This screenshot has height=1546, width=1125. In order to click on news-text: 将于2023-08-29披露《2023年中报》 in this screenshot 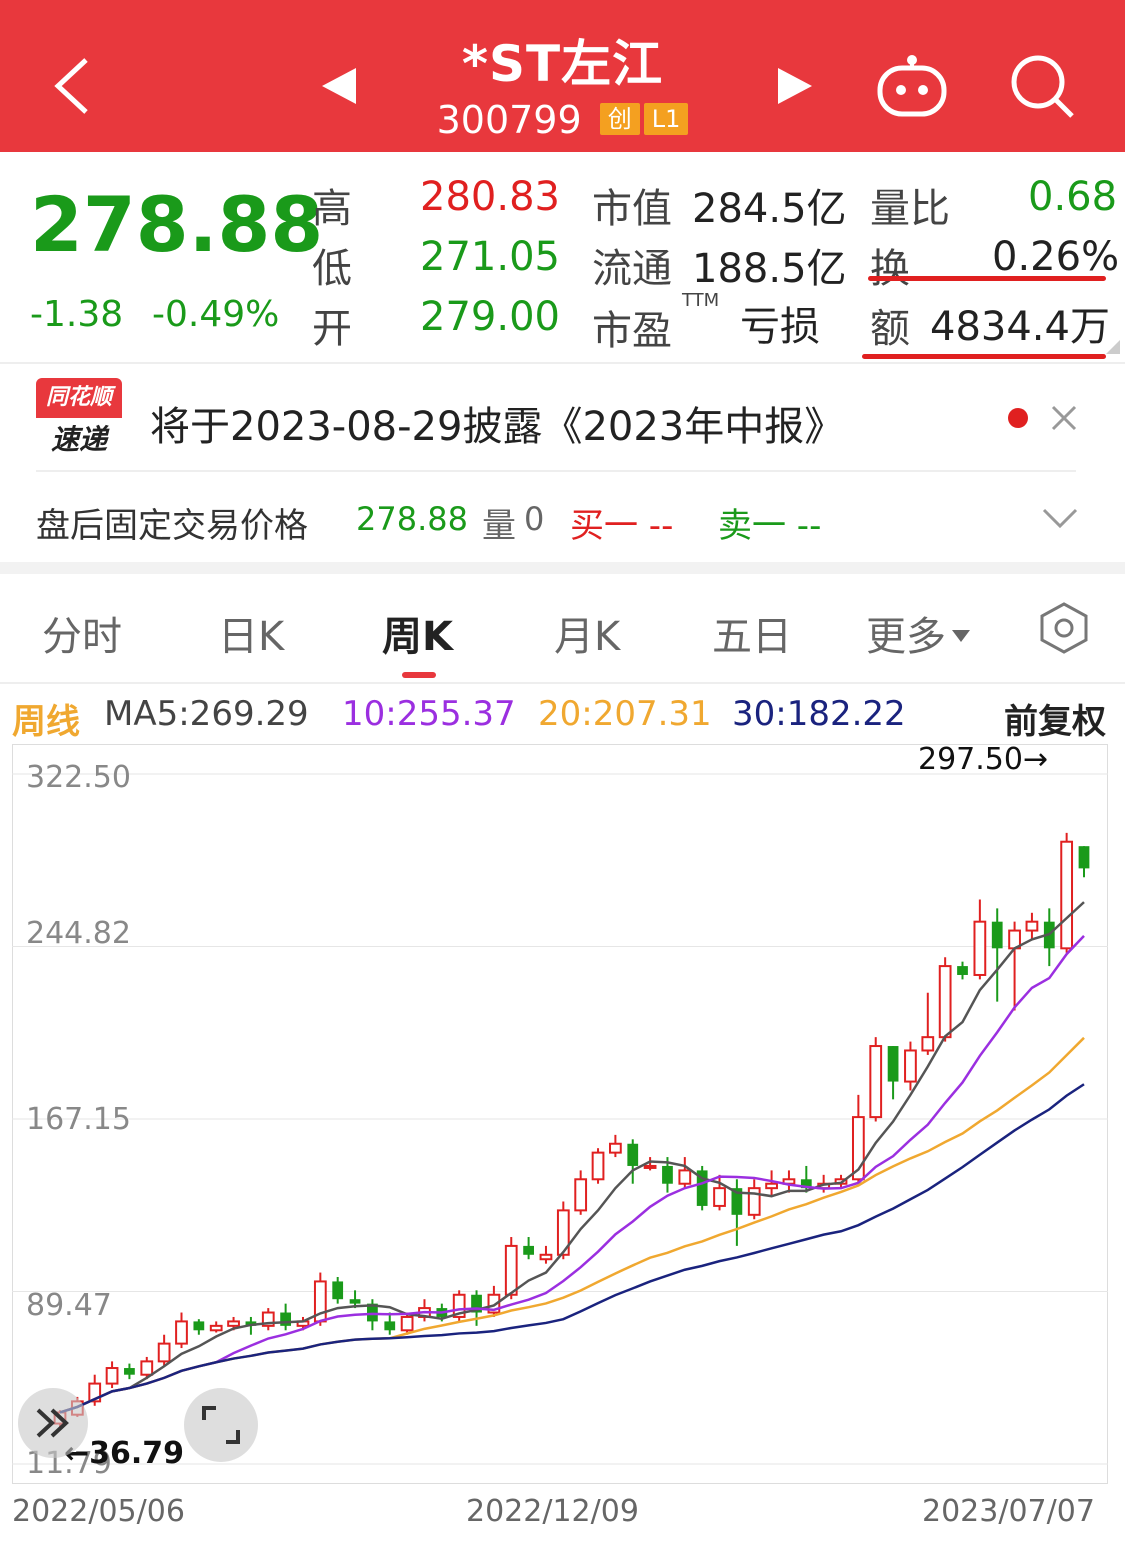, I will do `click(497, 427)`.